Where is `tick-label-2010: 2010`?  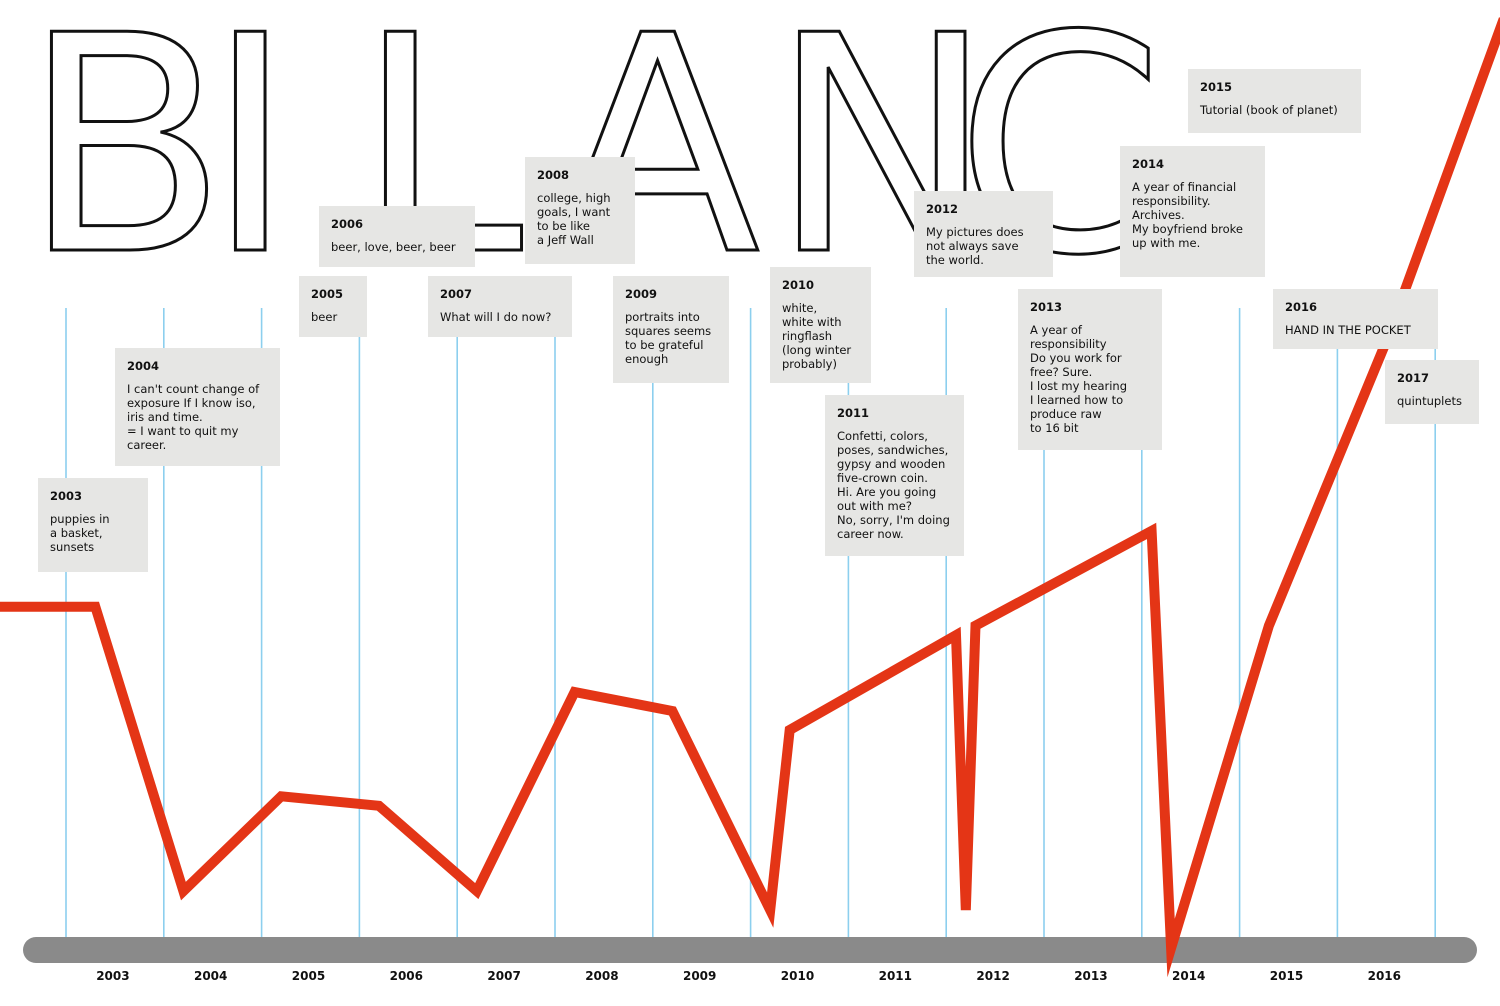 tick-label-2010: 2010 is located at coordinates (797, 976).